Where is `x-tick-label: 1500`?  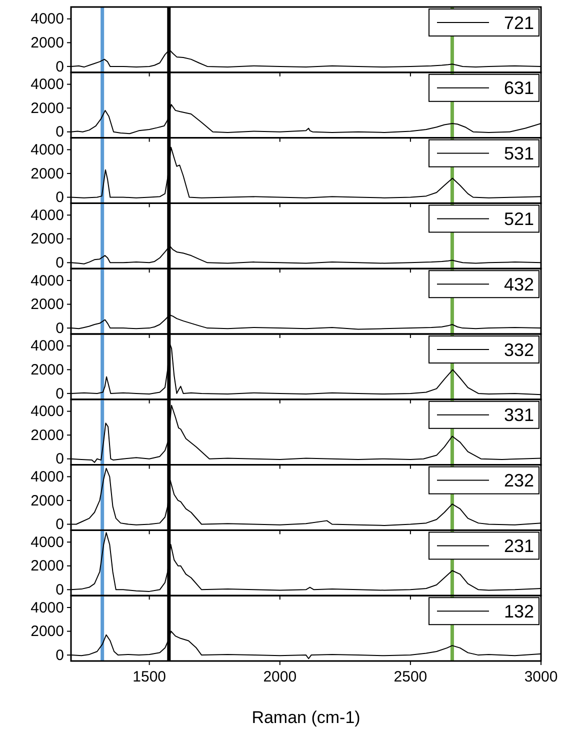
x-tick-label: 1500 is located at coordinates (149, 677).